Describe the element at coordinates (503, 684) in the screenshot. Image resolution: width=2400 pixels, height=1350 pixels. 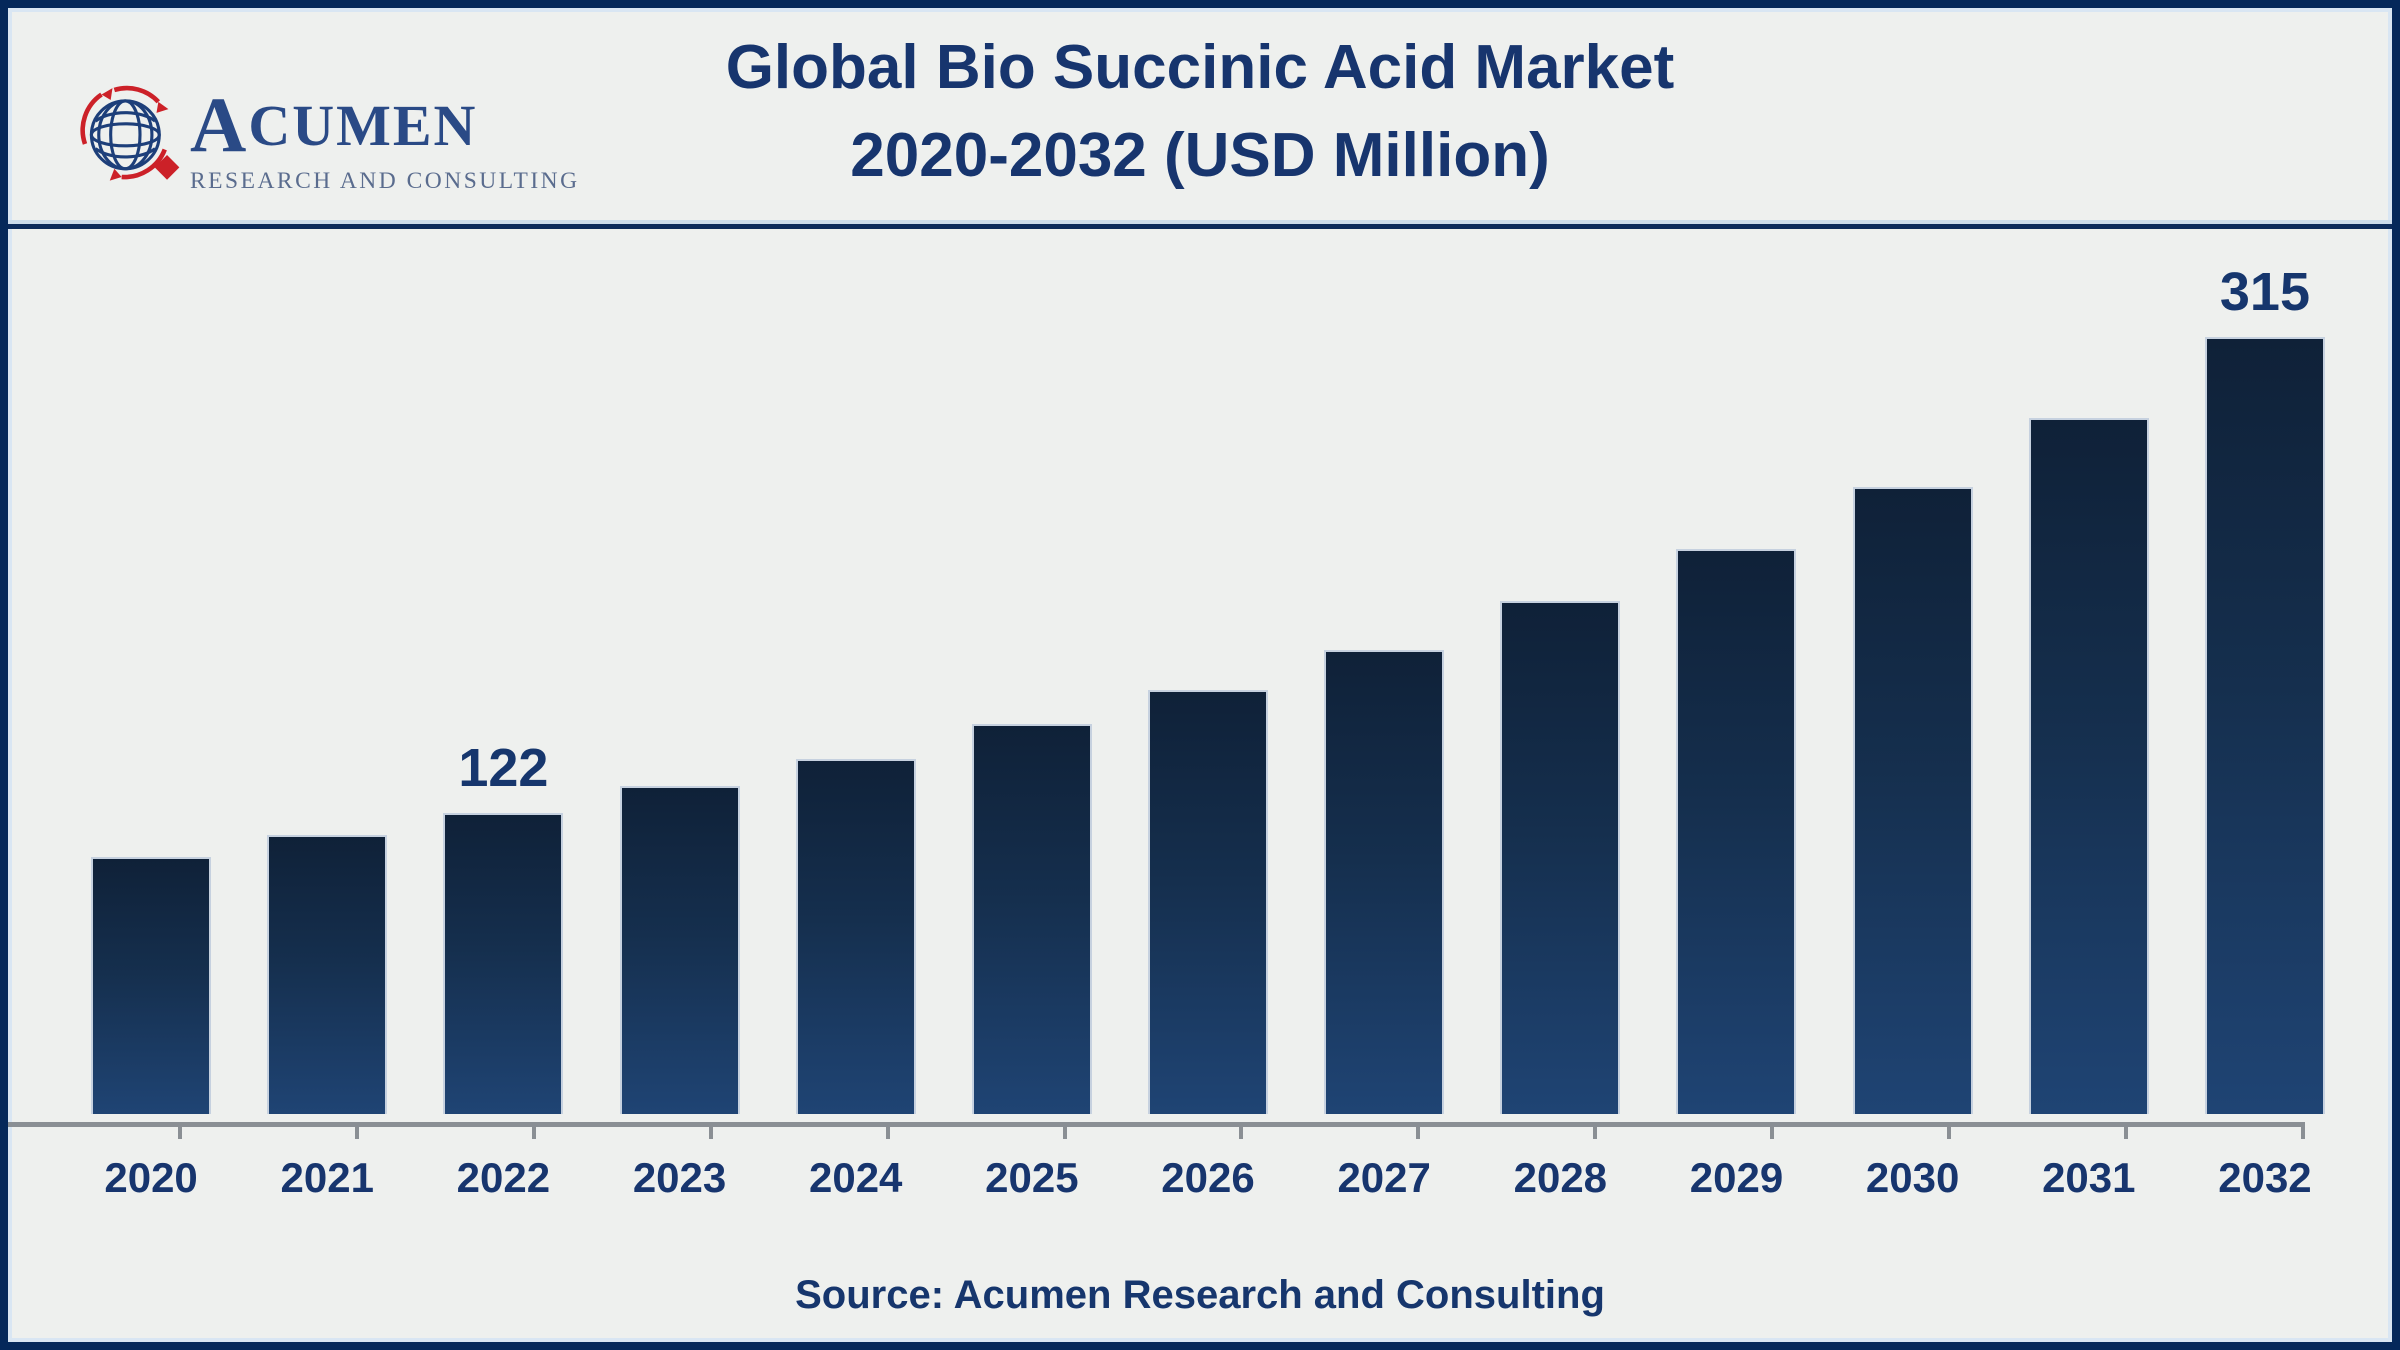
I see `bar-slot-2022: 122` at that location.